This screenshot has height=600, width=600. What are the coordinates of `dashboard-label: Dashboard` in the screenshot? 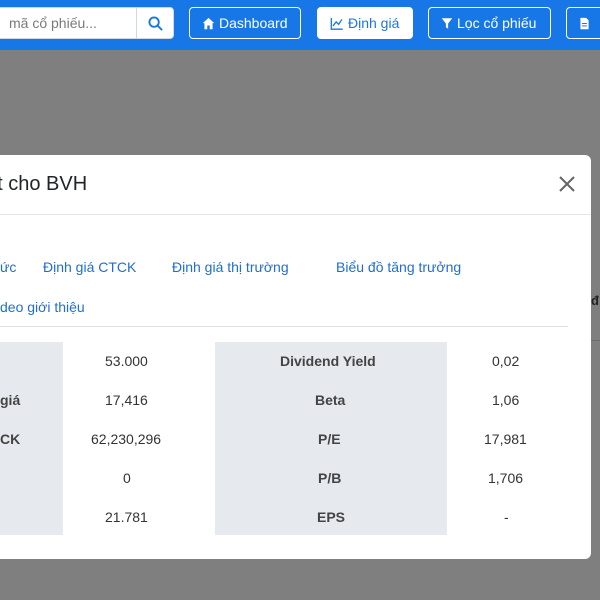 It's located at (253, 23).